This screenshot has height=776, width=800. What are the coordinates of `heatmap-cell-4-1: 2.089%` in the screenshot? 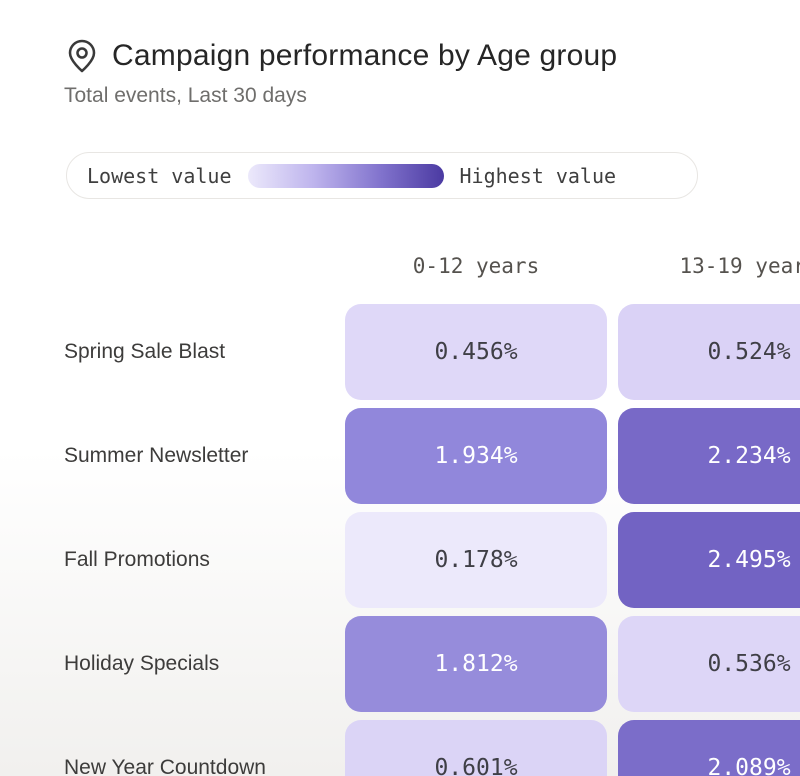 It's located at (709, 748).